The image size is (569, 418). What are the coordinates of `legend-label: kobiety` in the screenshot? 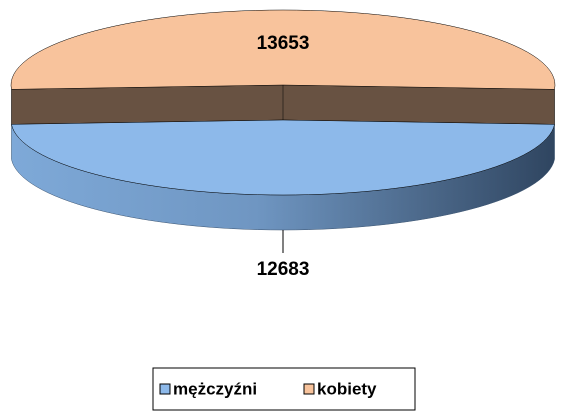 It's located at (347, 388).